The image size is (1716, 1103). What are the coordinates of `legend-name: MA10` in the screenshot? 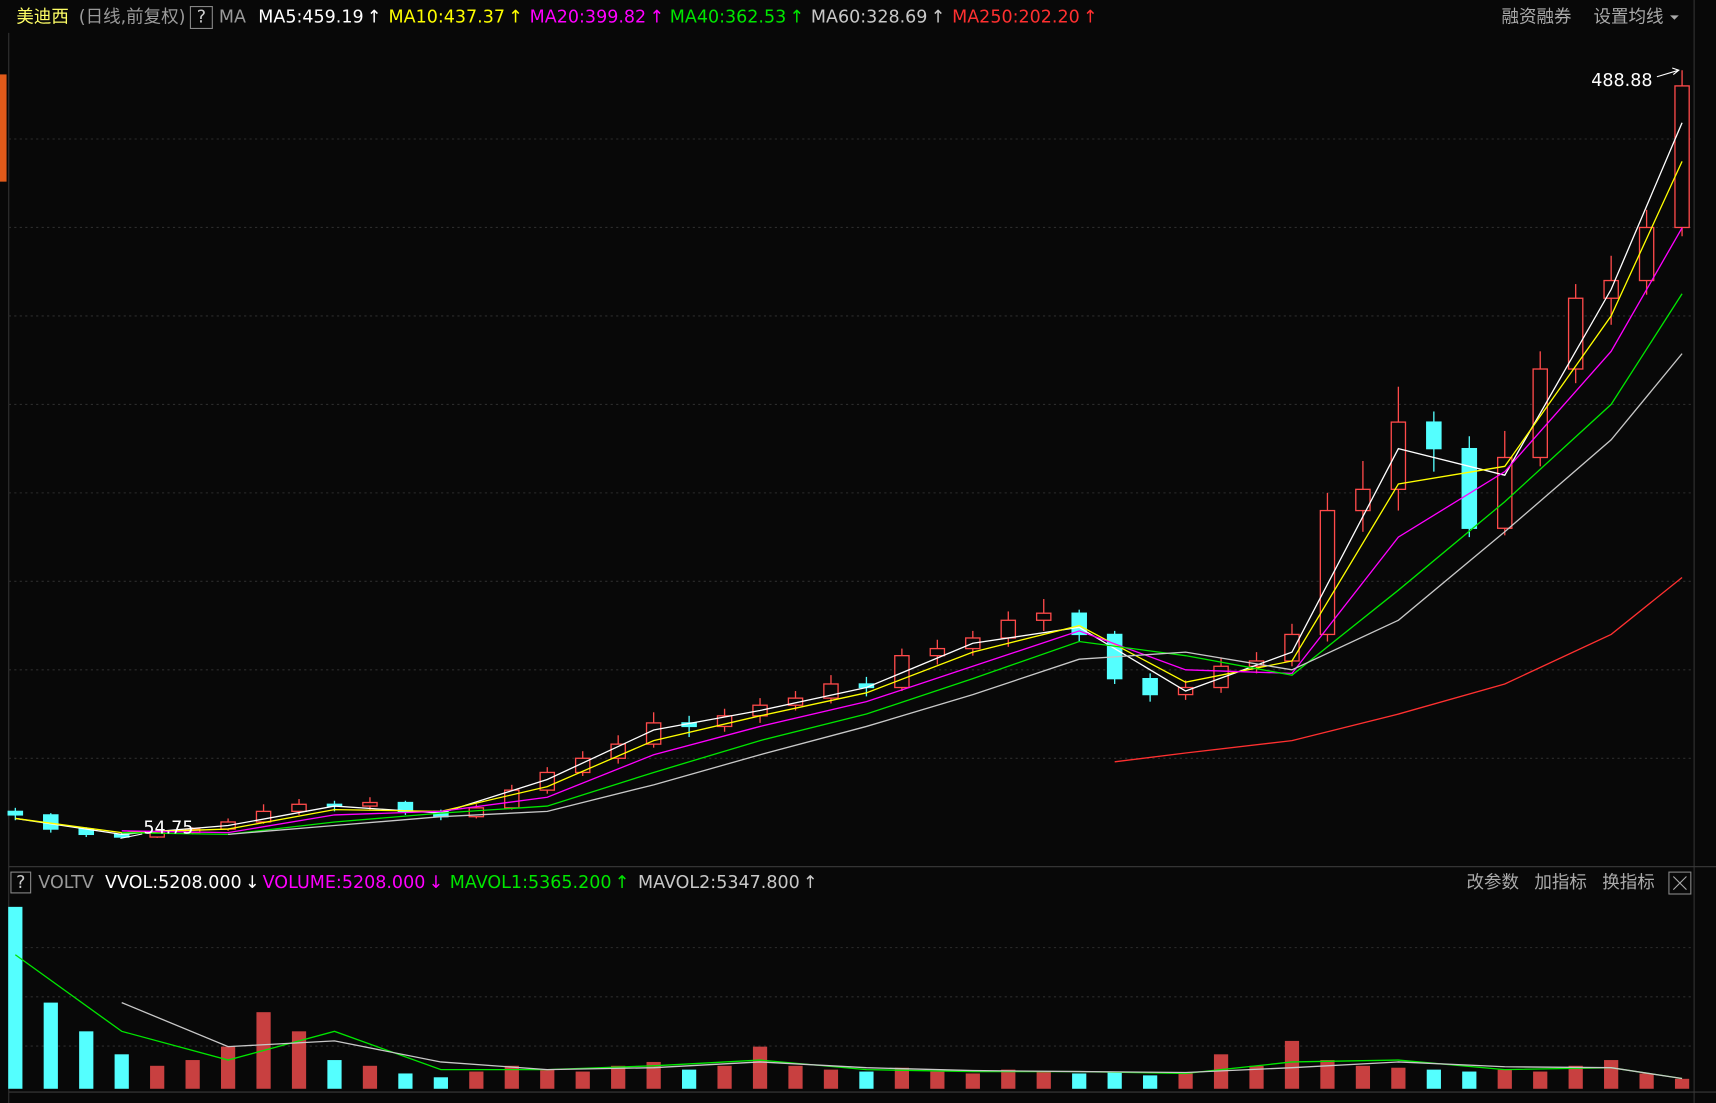 It's located at (413, 18).